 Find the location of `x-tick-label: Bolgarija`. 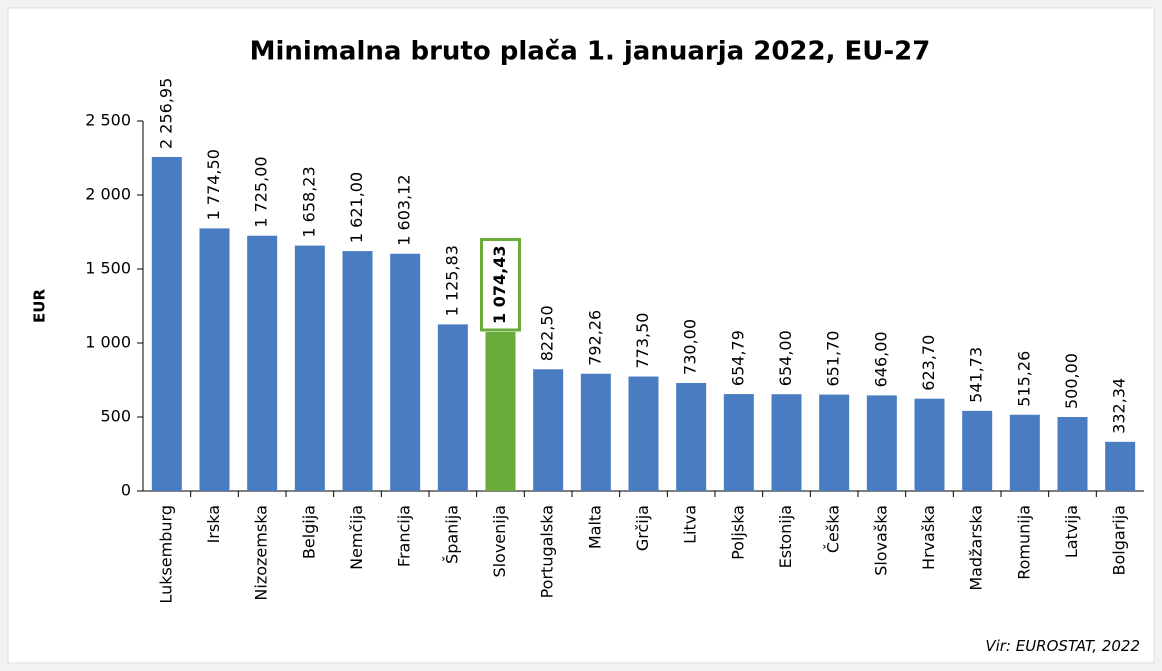

x-tick-label: Bolgarija is located at coordinates (1119, 540).